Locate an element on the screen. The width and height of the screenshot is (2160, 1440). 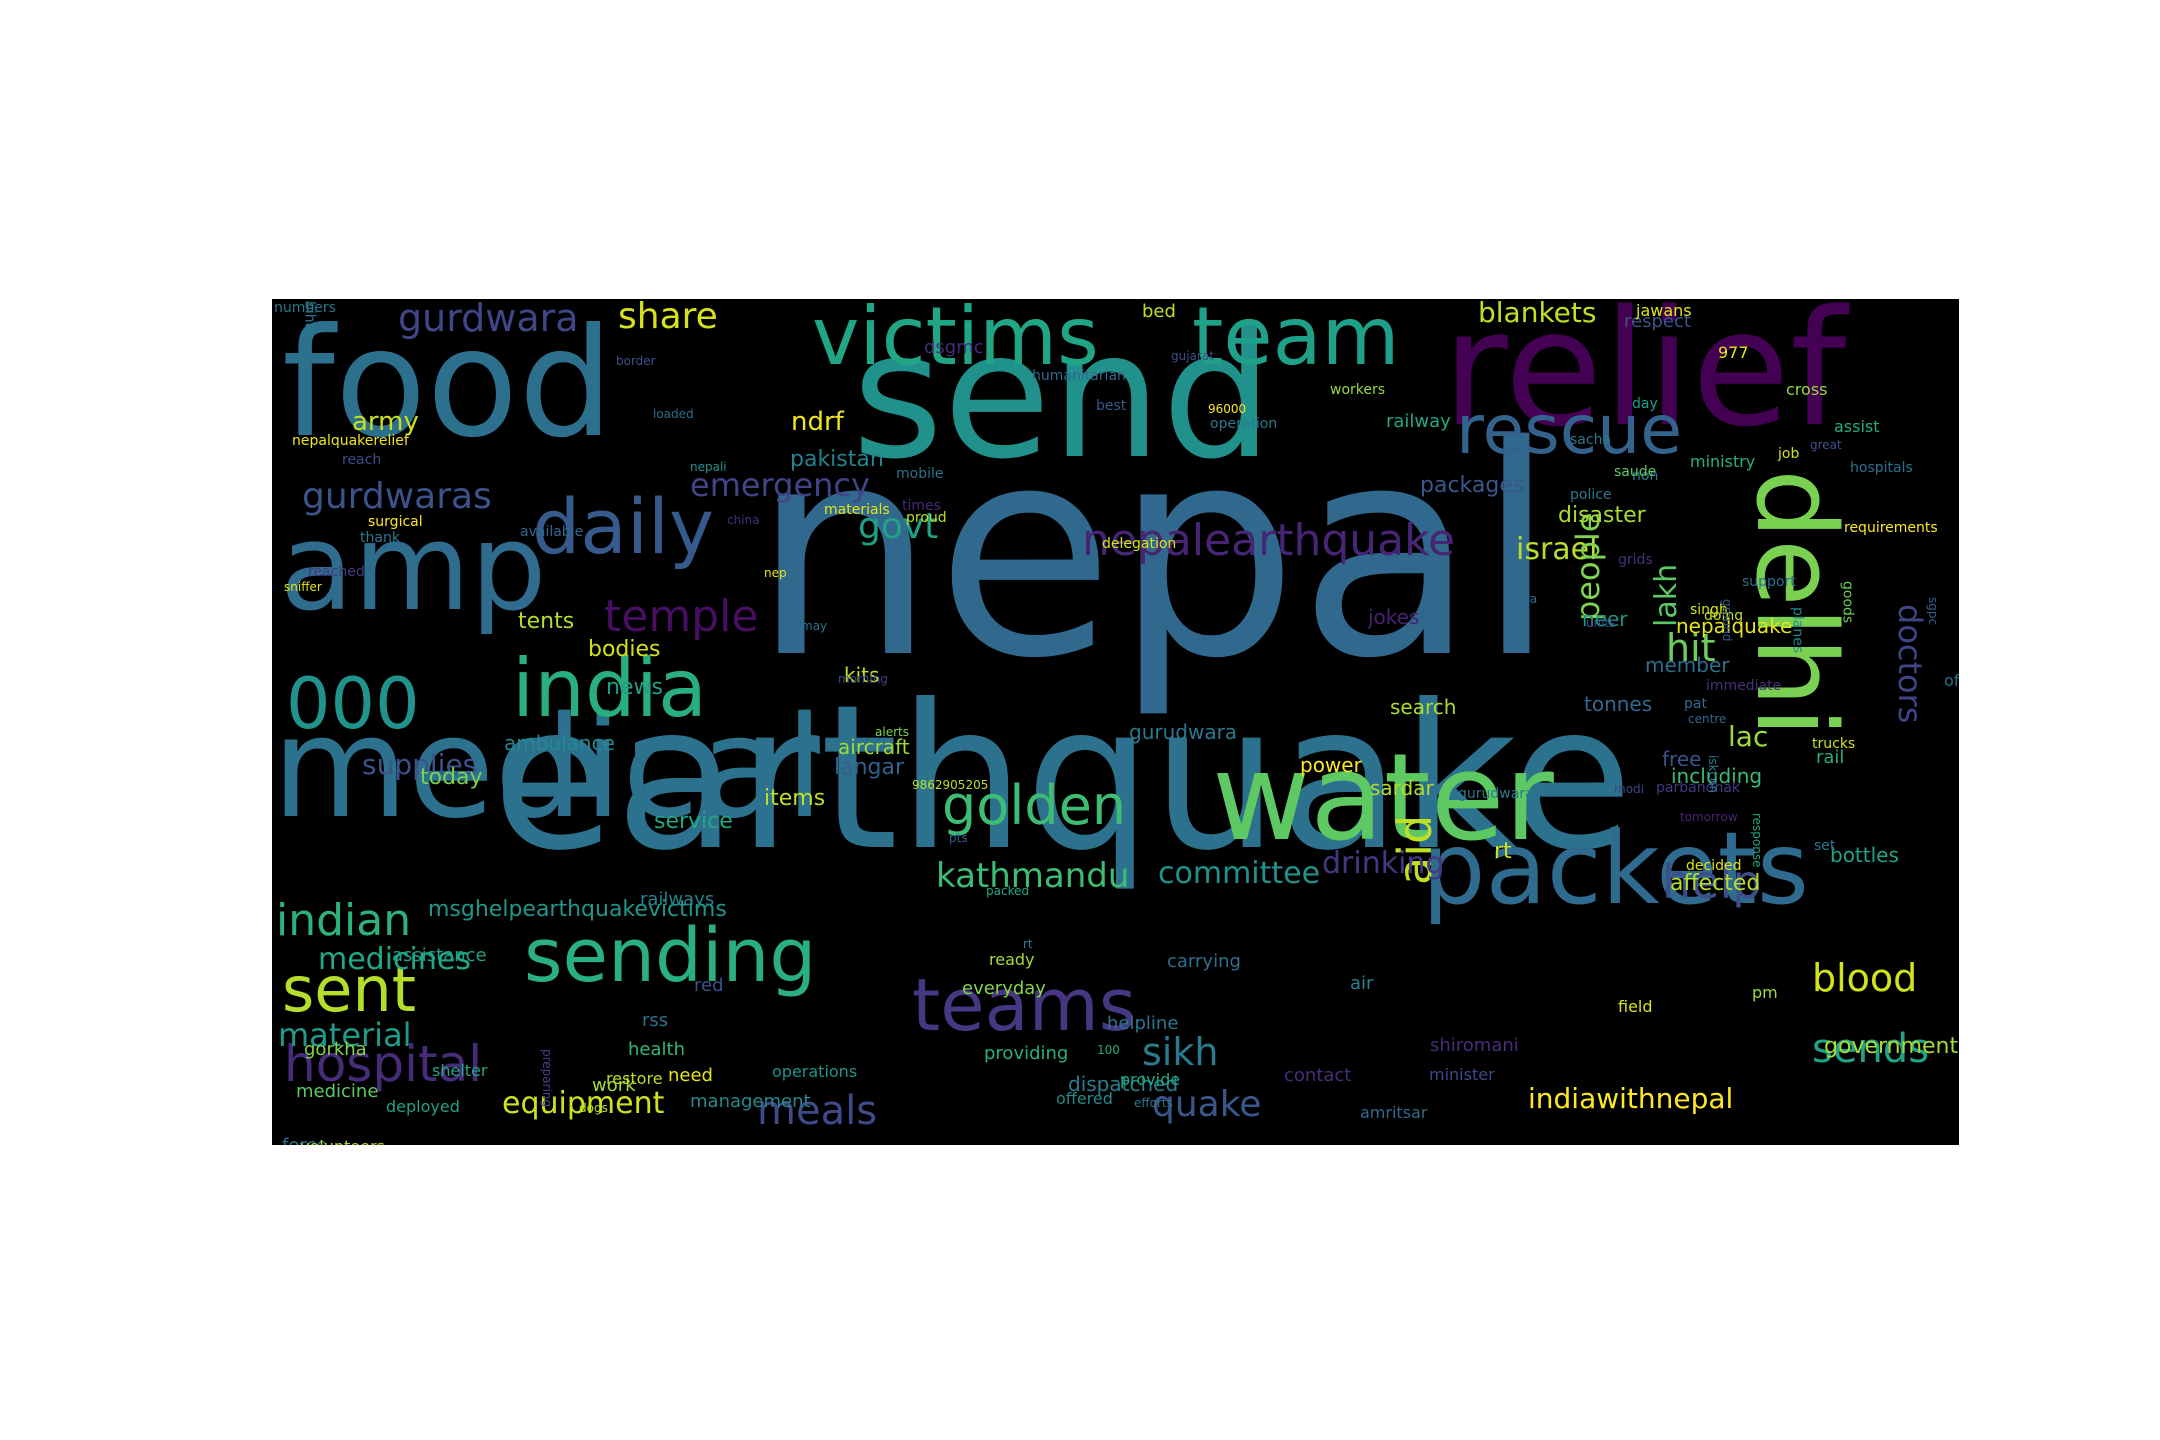
cloud-word: railway is located at coordinates (1418, 421).